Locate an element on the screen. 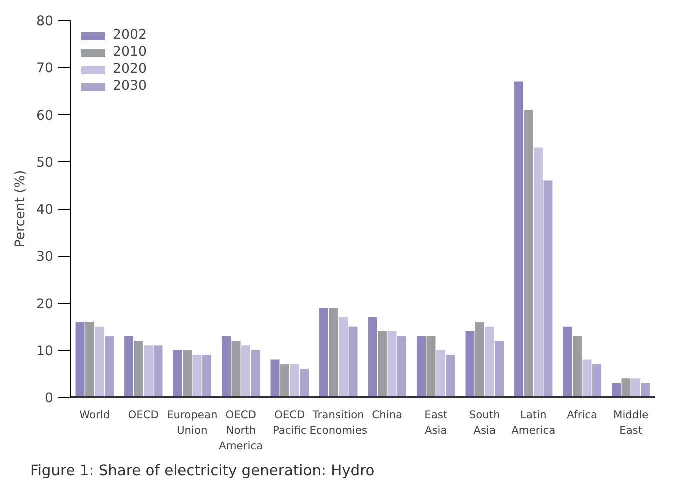 This screenshot has width=675, height=484. x-tick-label: China is located at coordinates (387, 415).